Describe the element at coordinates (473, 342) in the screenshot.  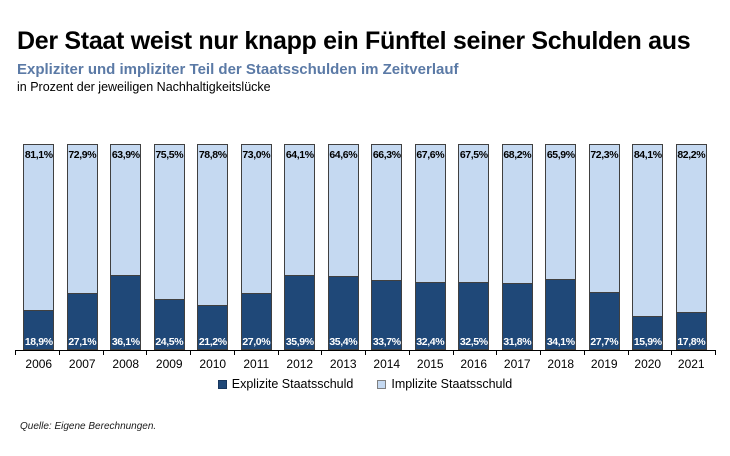
I see `explicit-value-label: 32,5%` at that location.